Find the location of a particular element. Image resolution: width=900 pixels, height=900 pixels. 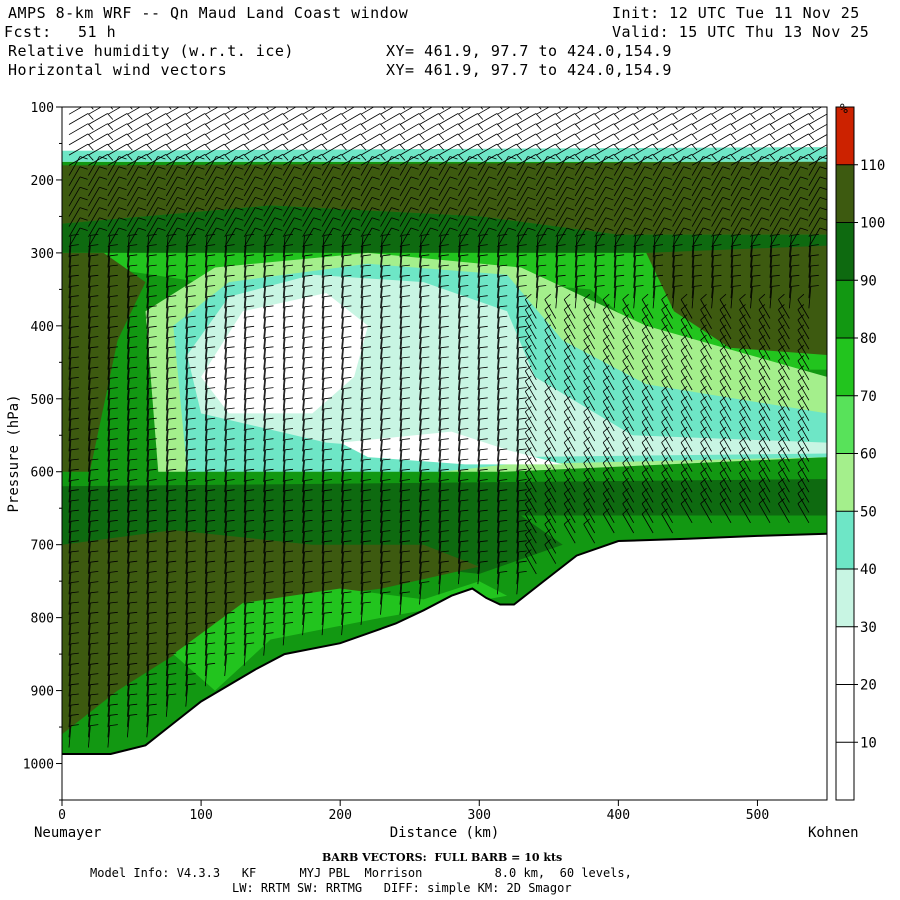

wind-barb-1919 is located at coordinates (803, 380).